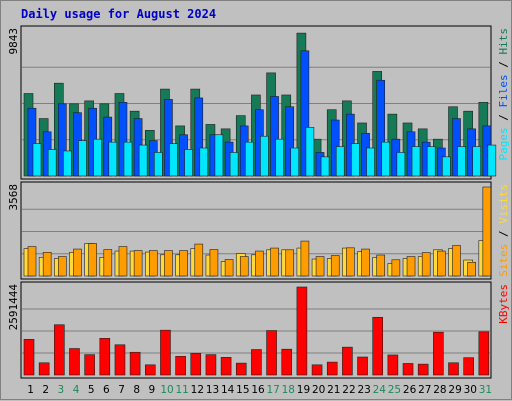  What do you see at coordinates (503, 260) in the screenshot?
I see `legend-entry: Sites` at bounding box center [503, 260].